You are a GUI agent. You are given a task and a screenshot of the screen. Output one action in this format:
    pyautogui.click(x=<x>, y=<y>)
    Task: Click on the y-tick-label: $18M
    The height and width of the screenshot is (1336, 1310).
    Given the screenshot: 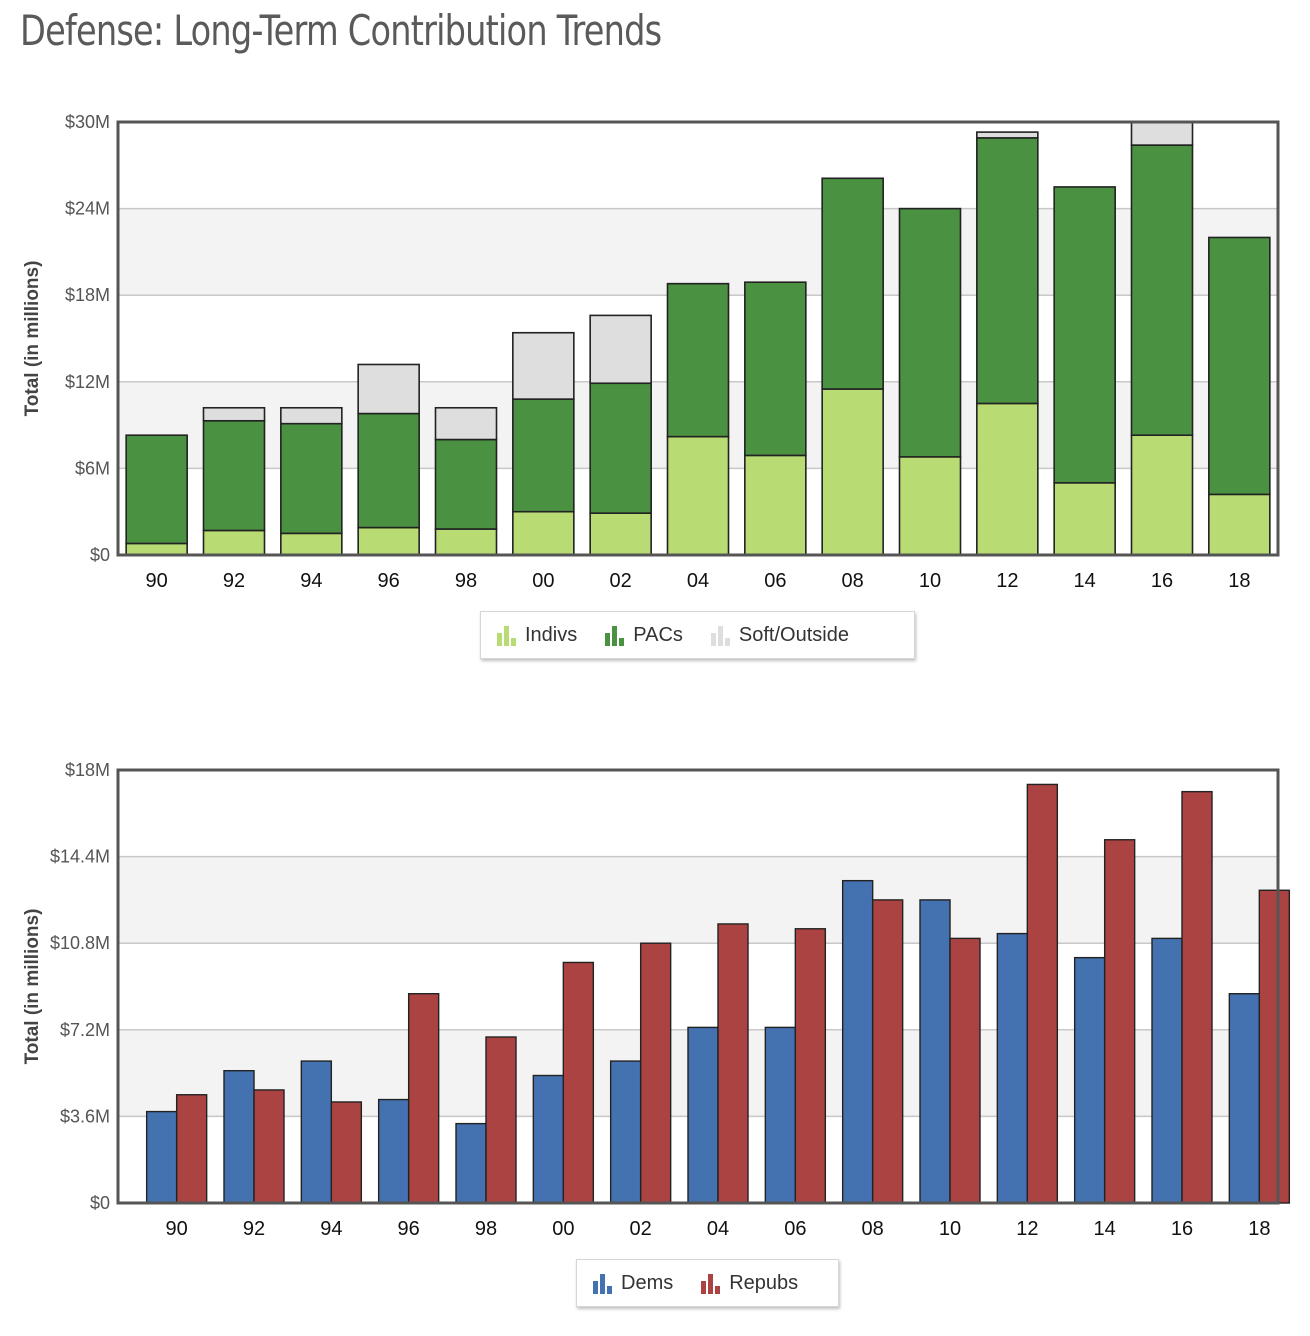 What is the action you would take?
    pyautogui.click(x=87, y=295)
    